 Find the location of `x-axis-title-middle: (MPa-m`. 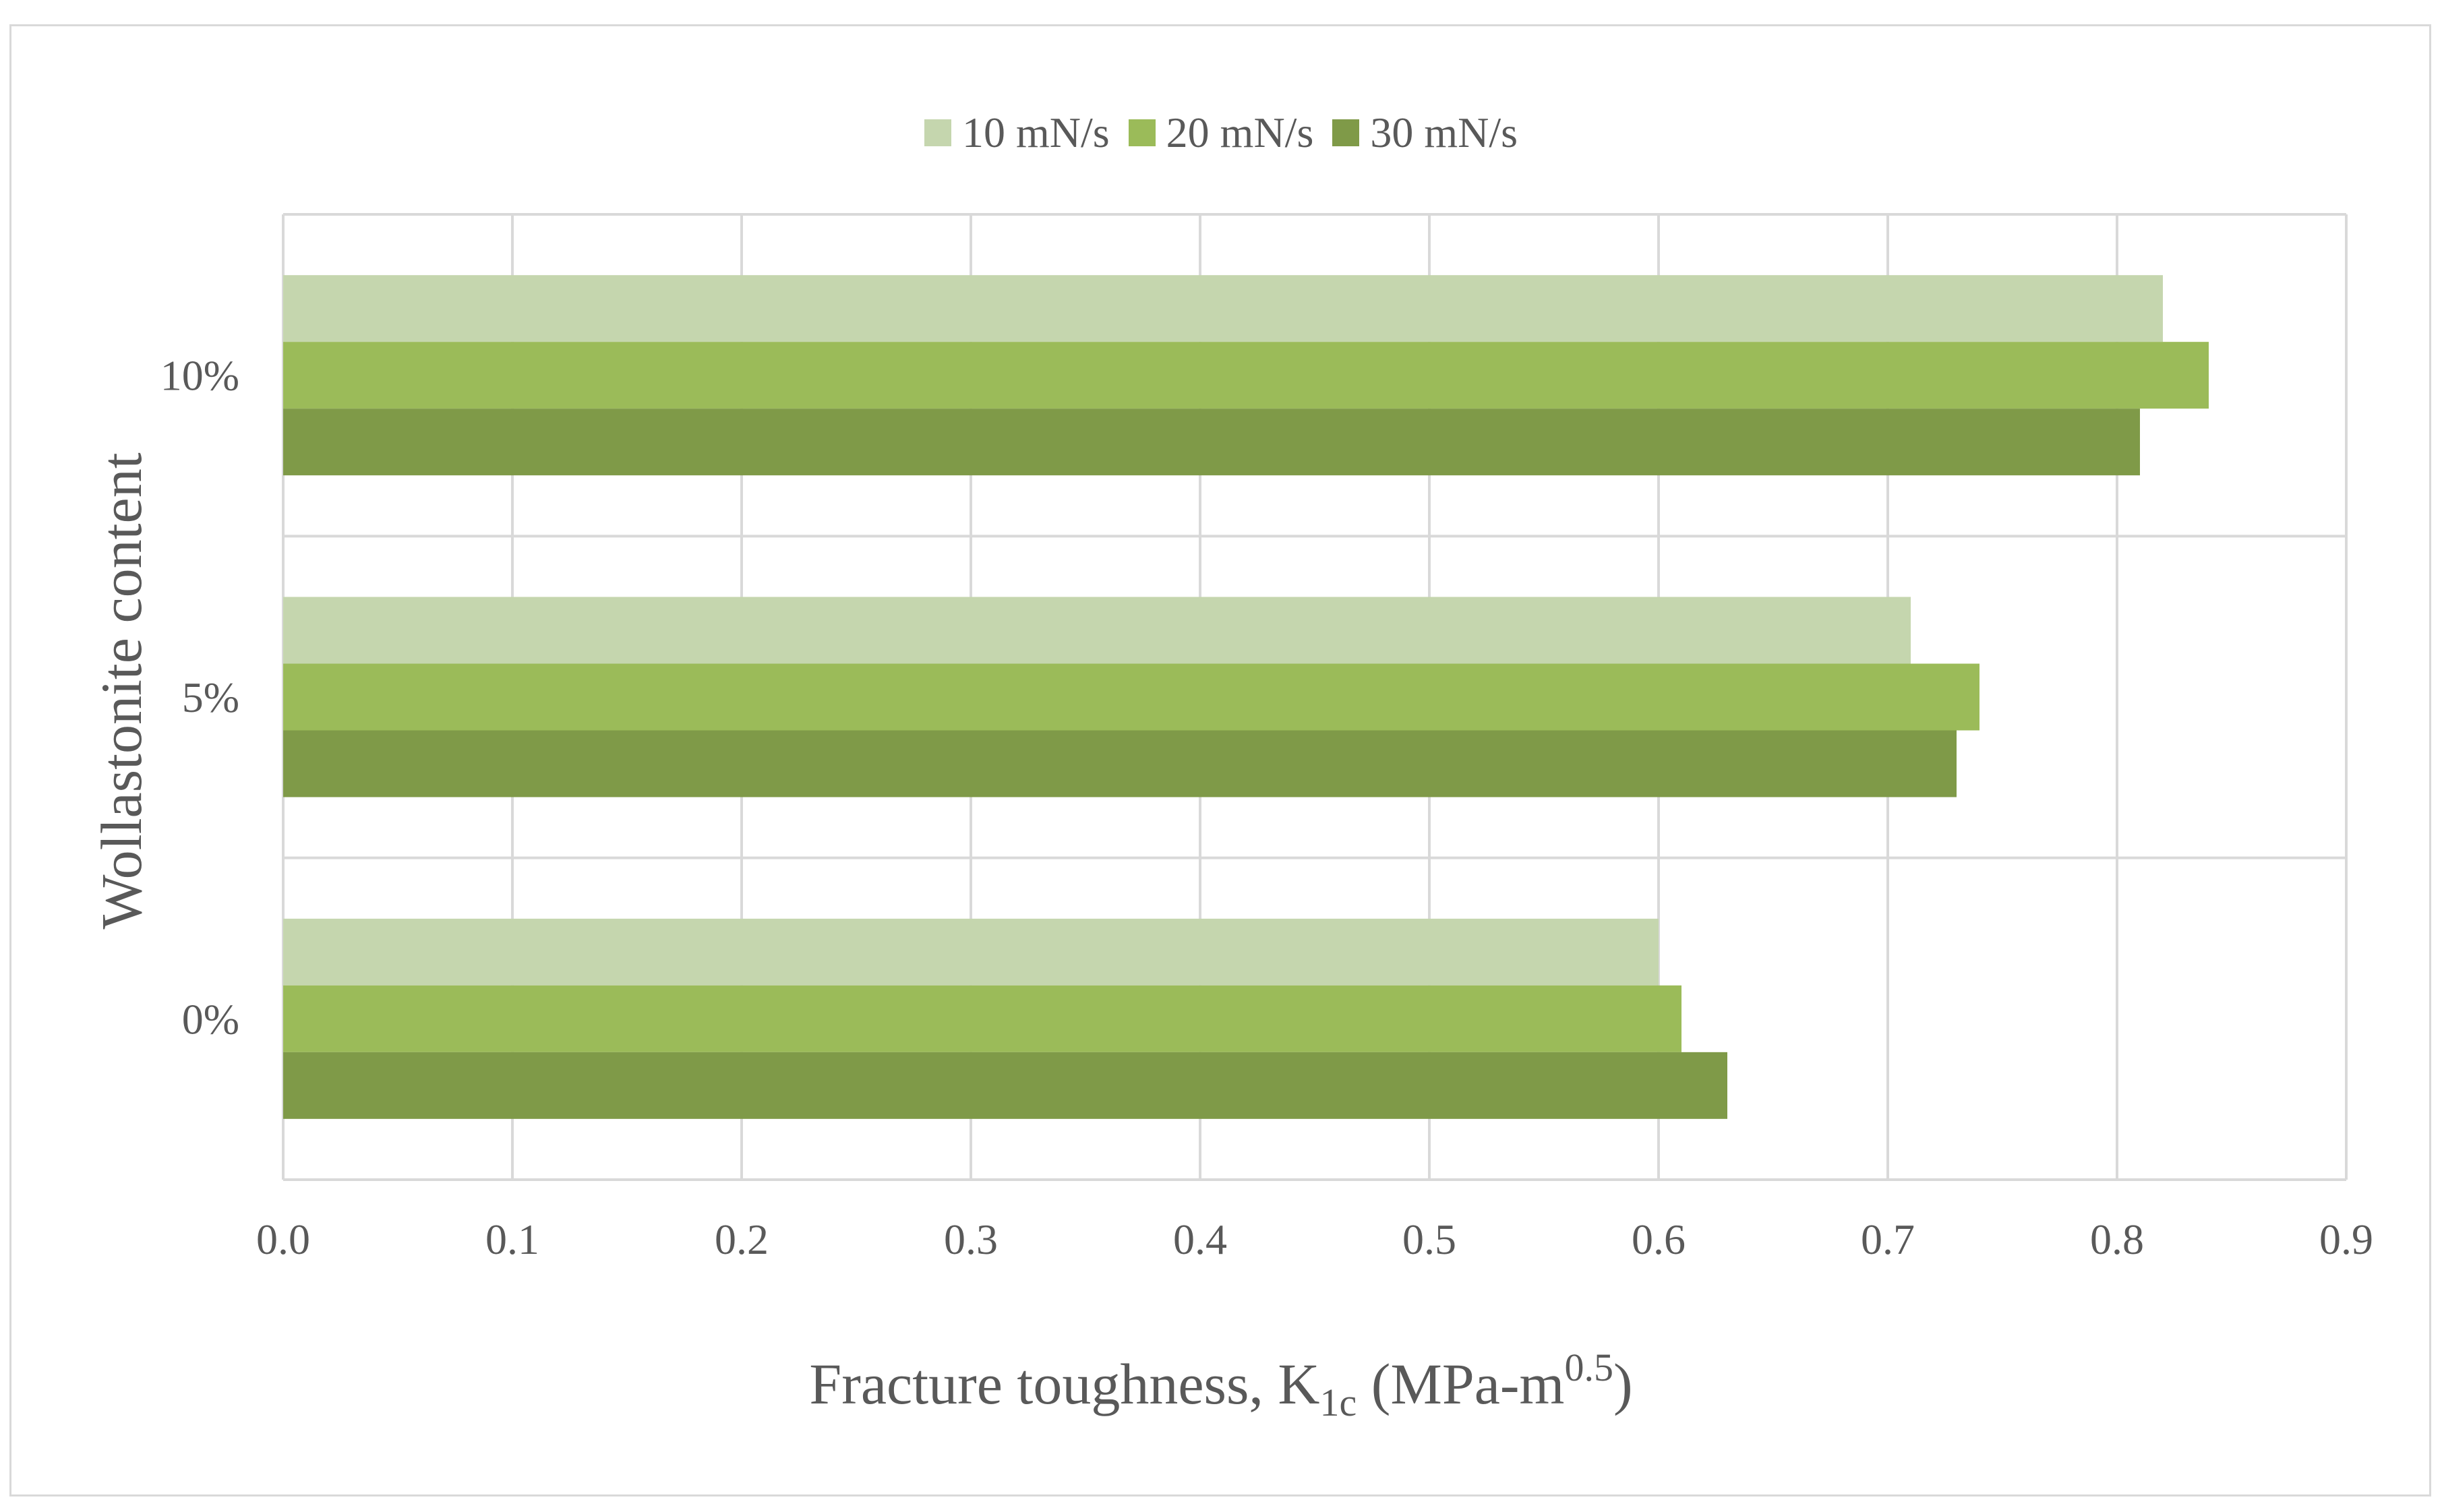

x-axis-title-middle: (MPa-m is located at coordinates (1461, 1384).